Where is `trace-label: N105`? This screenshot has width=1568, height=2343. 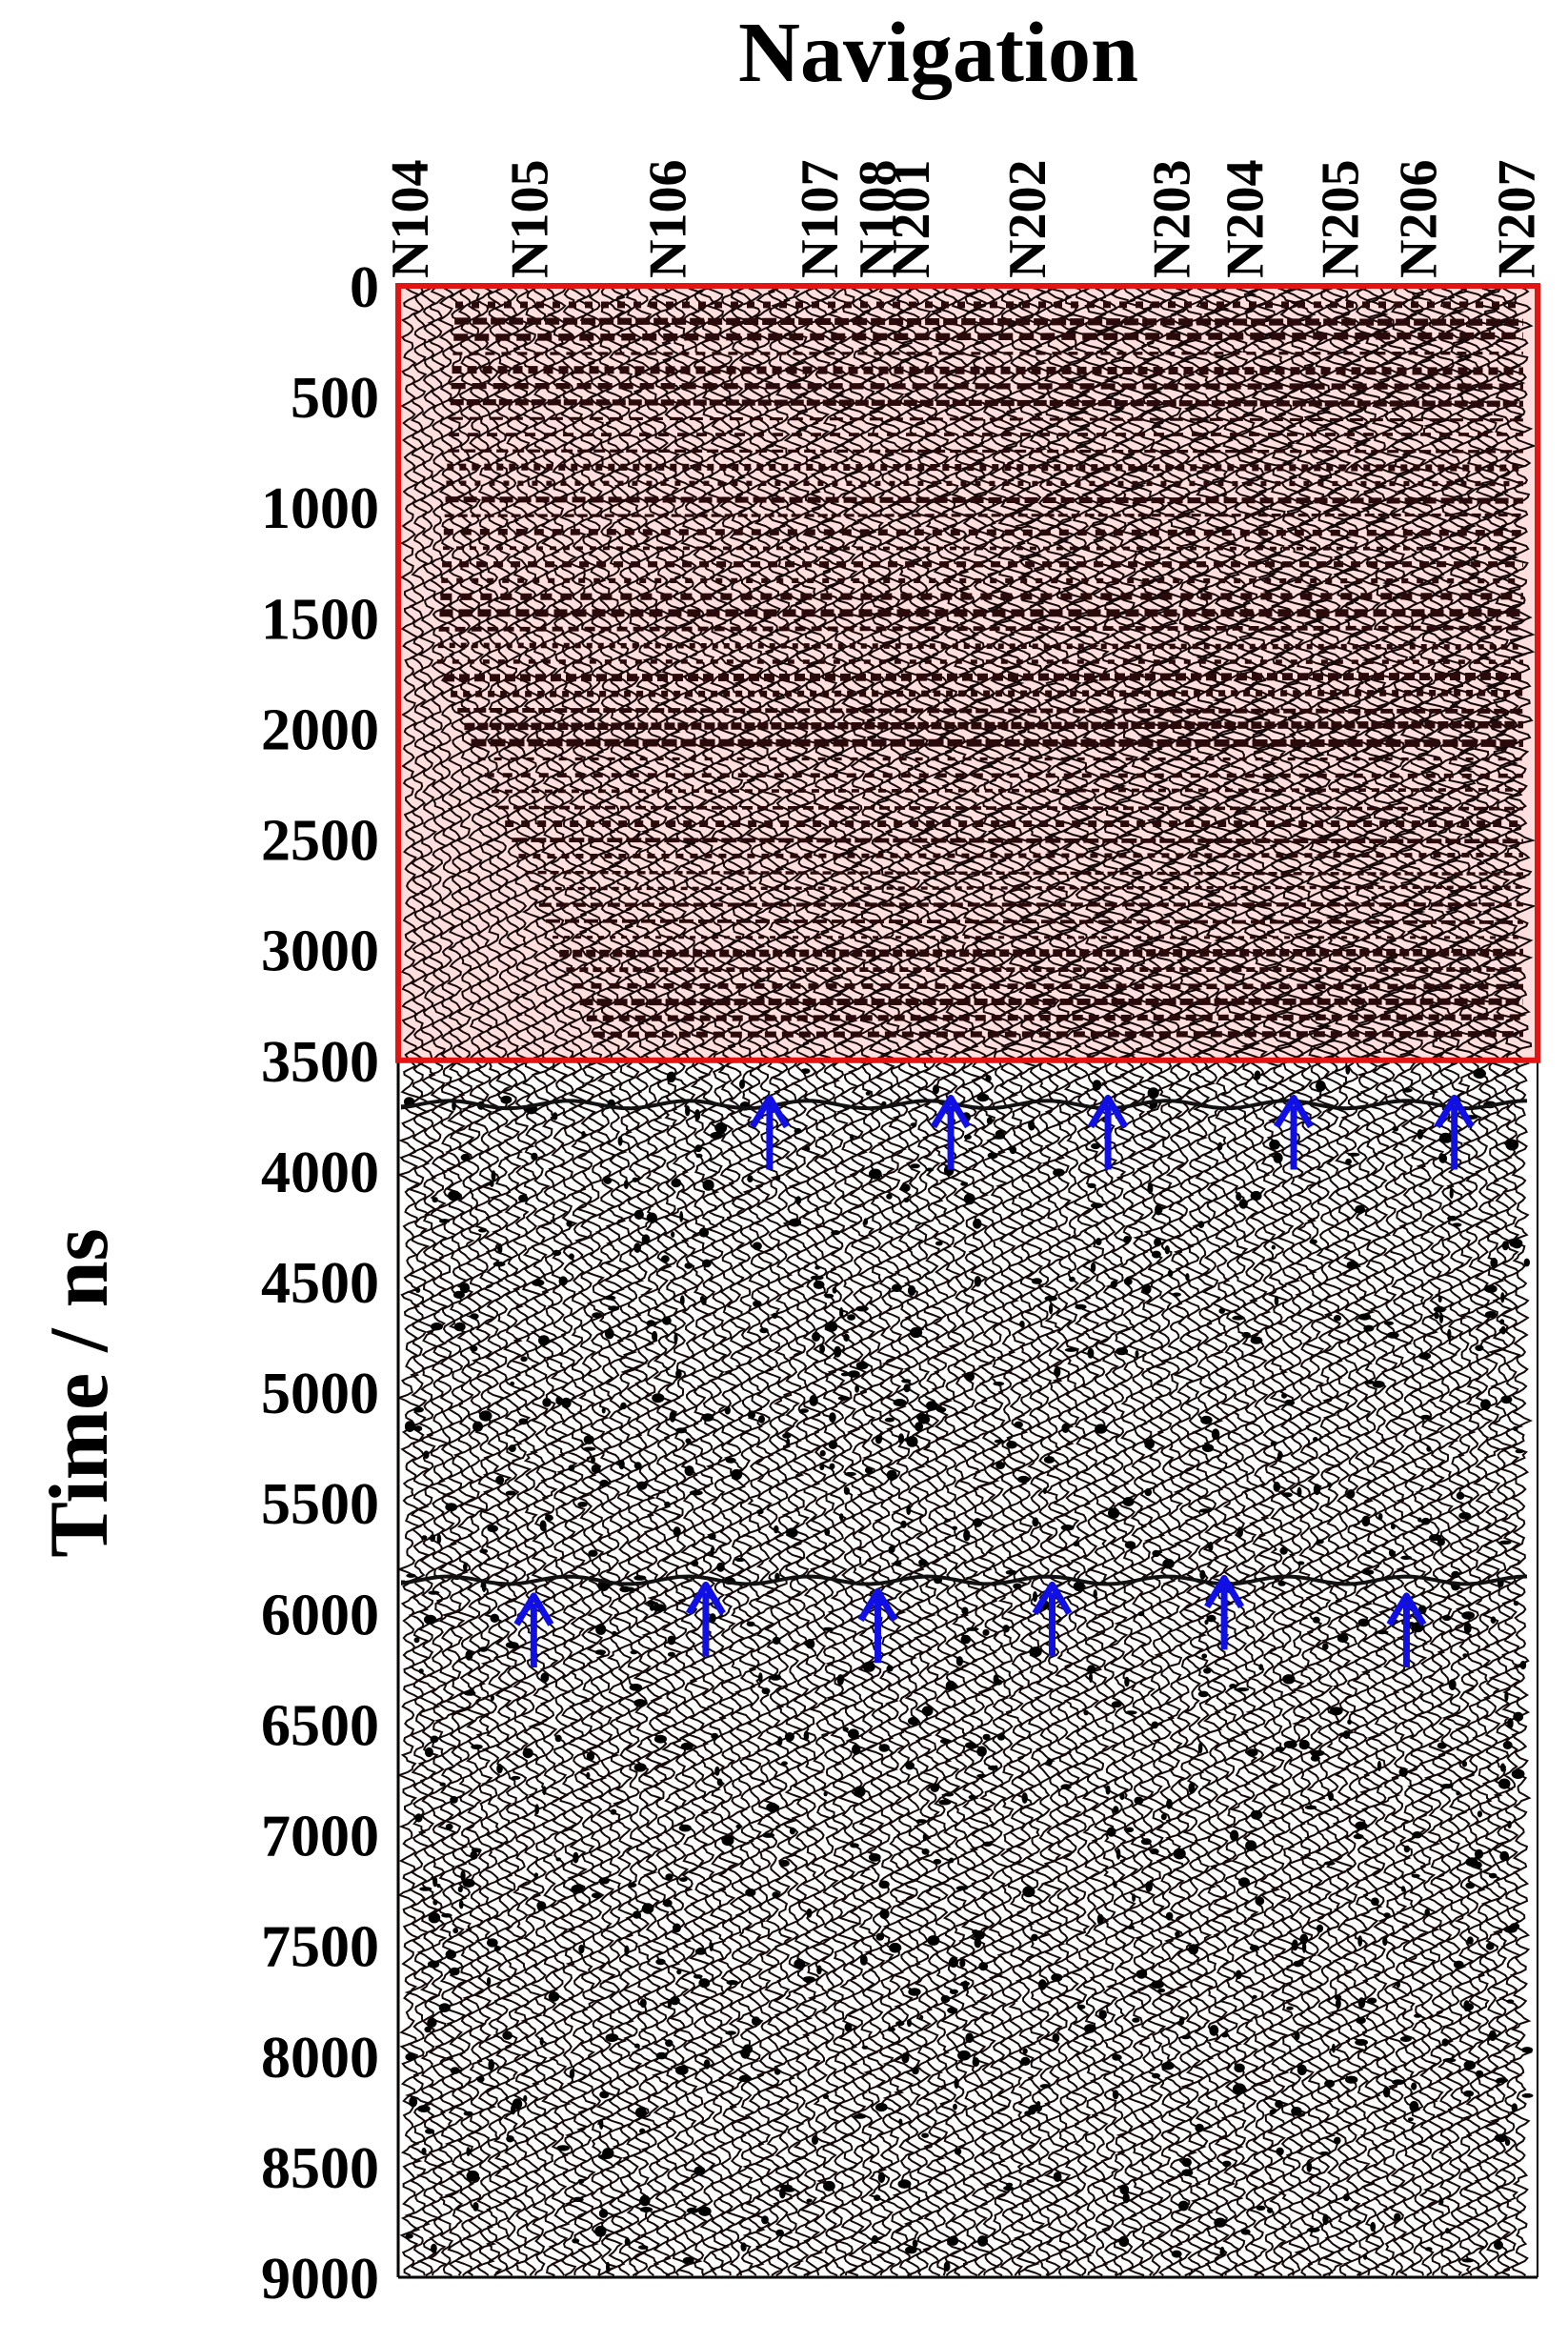 trace-label: N105 is located at coordinates (529, 219).